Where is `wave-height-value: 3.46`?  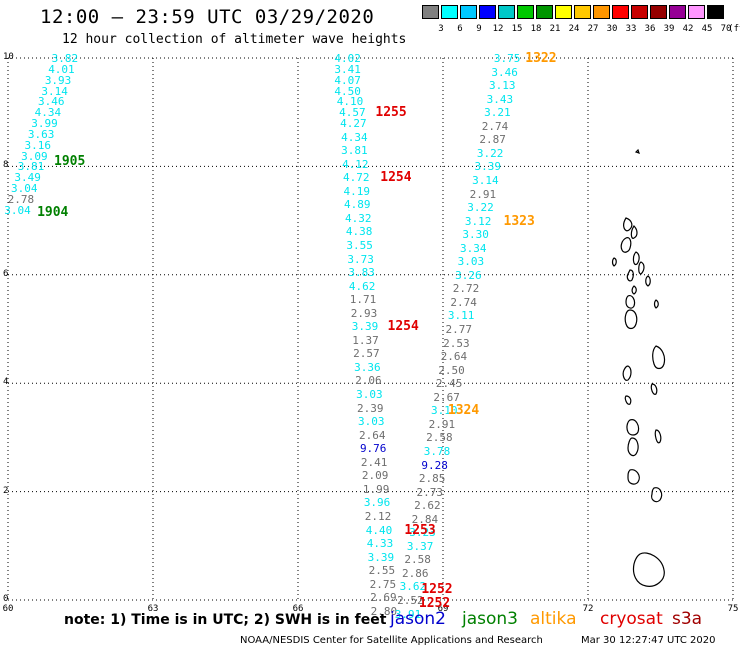
wave-height-value: 3.46 is located at coordinates (51, 102).